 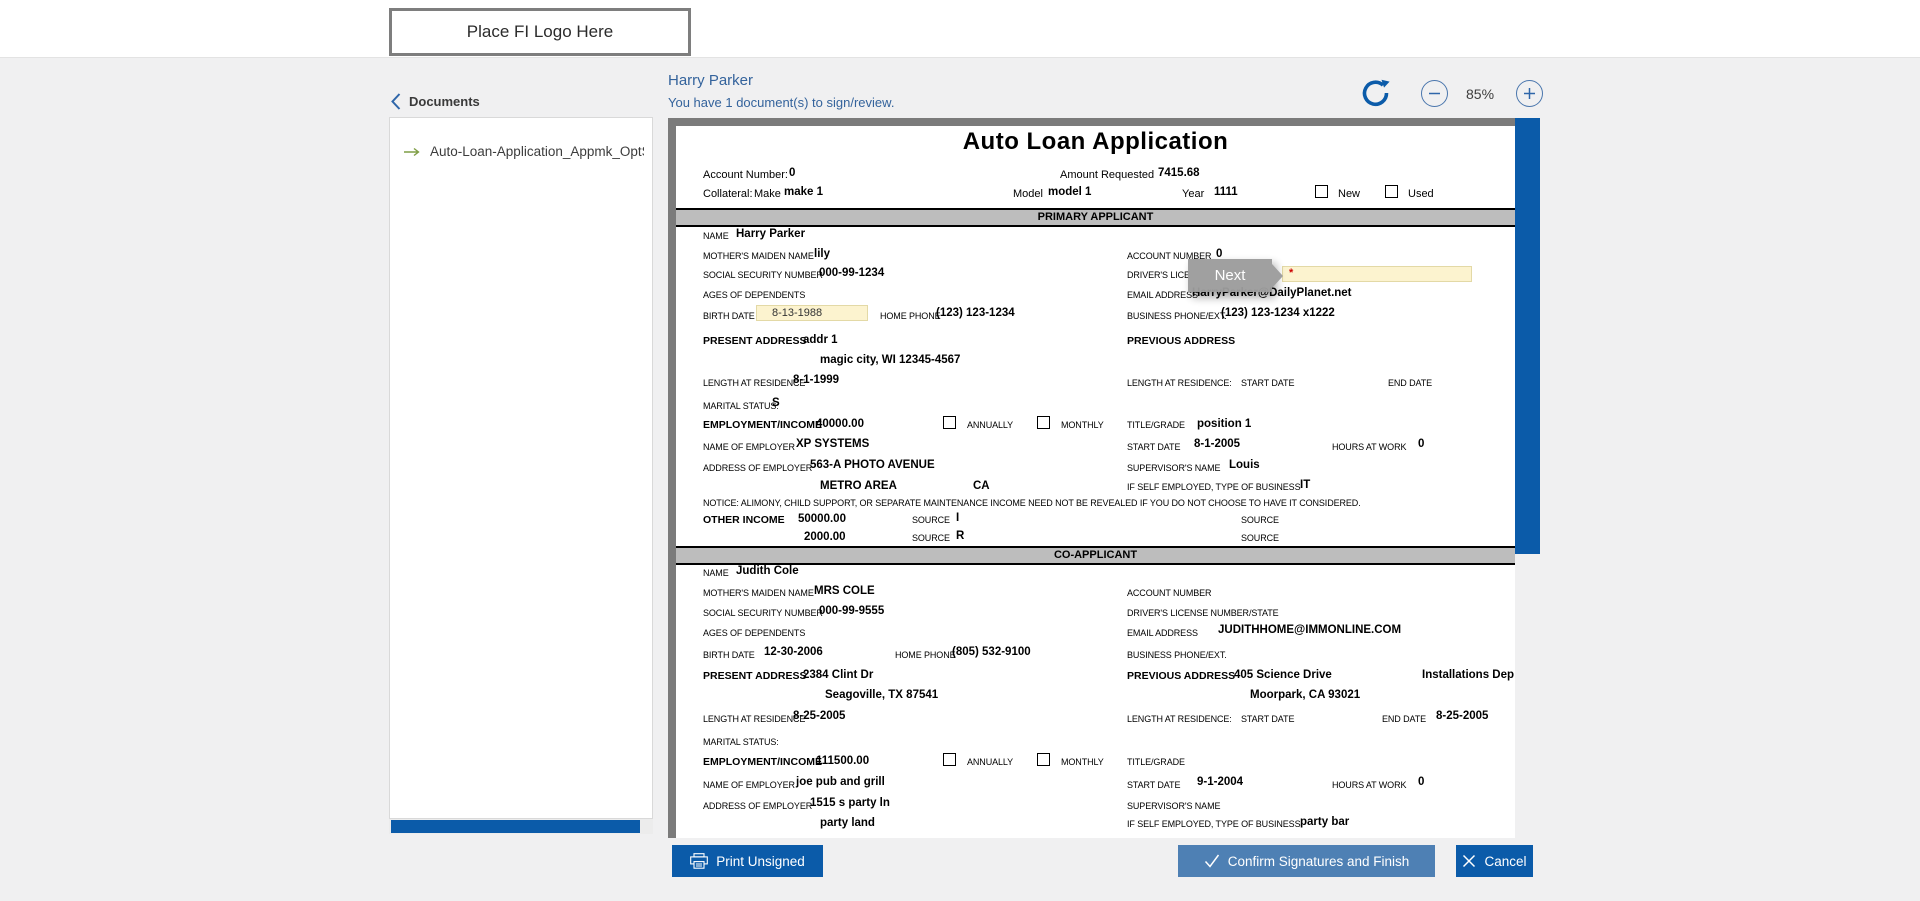 What do you see at coordinates (1174, 468) in the screenshot?
I see `supervisor-label: SUPERVISOR'S NAME` at bounding box center [1174, 468].